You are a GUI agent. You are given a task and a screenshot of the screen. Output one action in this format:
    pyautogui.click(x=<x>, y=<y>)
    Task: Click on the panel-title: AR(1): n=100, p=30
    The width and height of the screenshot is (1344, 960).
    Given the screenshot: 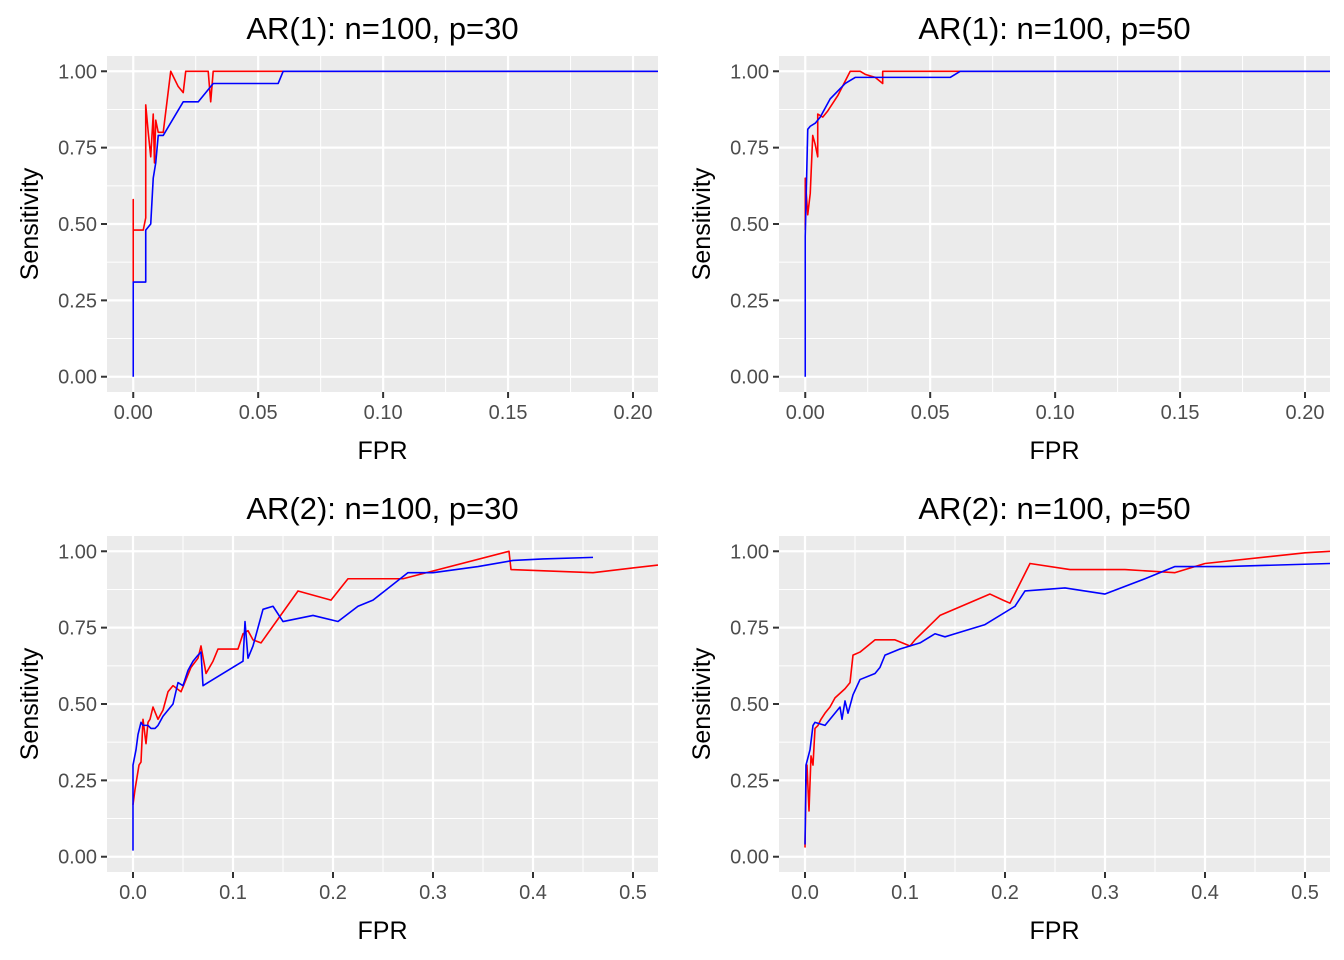 What is the action you would take?
    pyautogui.click(x=382, y=28)
    